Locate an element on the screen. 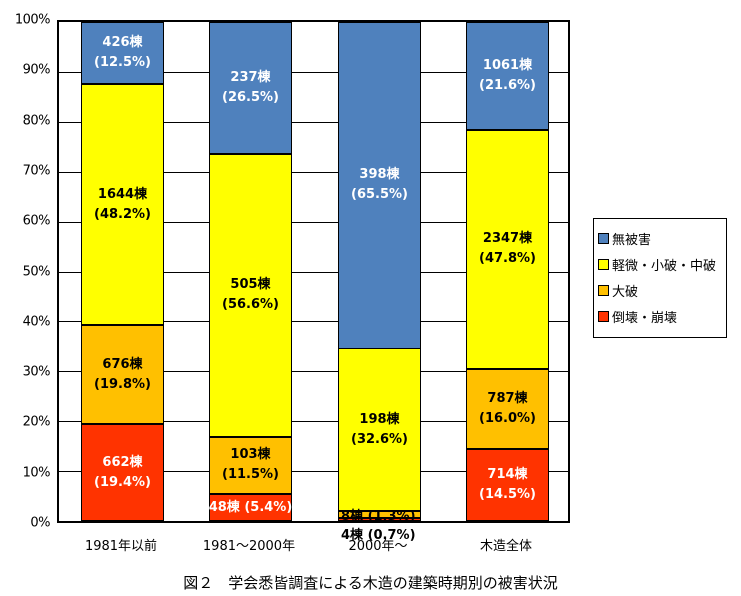 This screenshot has height=596, width=741. segment-minor-damage: 2347棟 (47.8%) is located at coordinates (507, 249).